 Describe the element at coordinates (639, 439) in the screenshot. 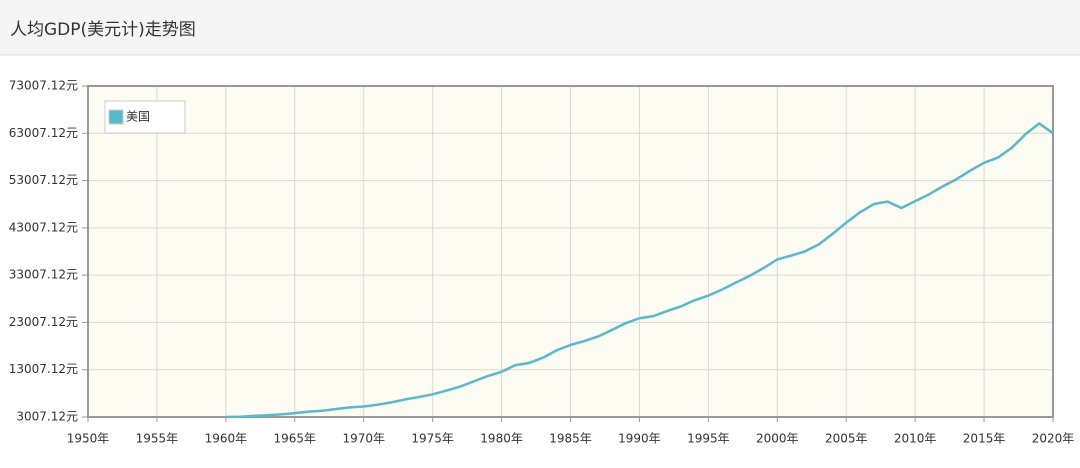

I see `x-tick-label: 1990年` at that location.